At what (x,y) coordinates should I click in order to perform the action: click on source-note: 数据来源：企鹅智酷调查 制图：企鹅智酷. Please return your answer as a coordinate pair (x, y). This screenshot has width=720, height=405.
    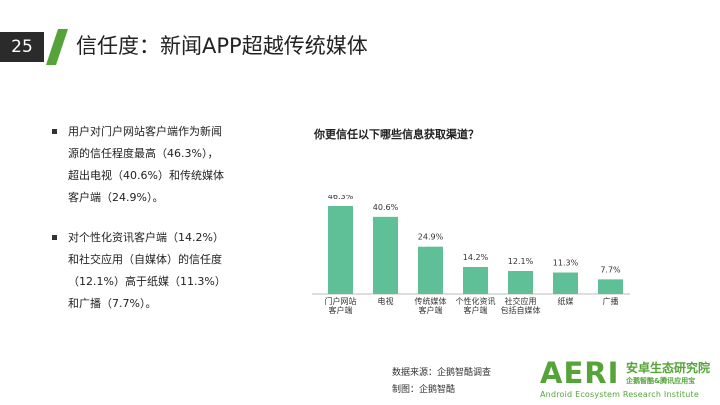
    Looking at the image, I should click on (441, 382).